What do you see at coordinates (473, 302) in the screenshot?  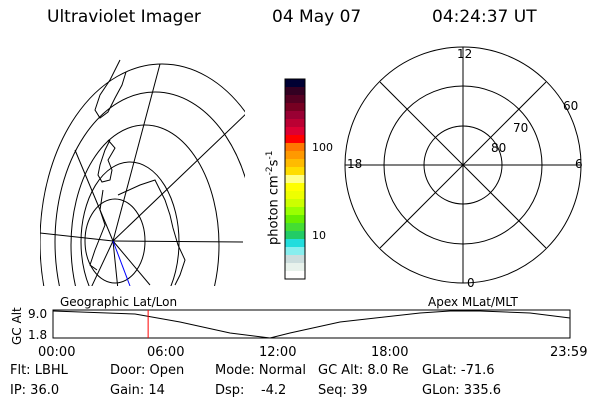 I see `polar-plot-label: Apex MLat/MLT` at bounding box center [473, 302].